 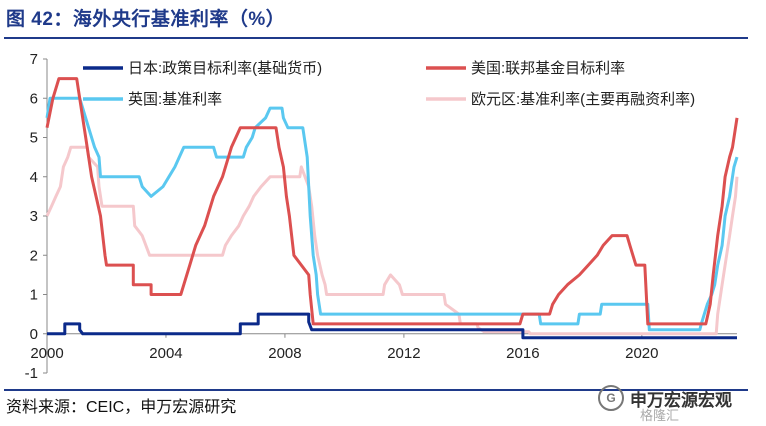 I want to click on y-tick-label: 4, so click(x=34, y=177).